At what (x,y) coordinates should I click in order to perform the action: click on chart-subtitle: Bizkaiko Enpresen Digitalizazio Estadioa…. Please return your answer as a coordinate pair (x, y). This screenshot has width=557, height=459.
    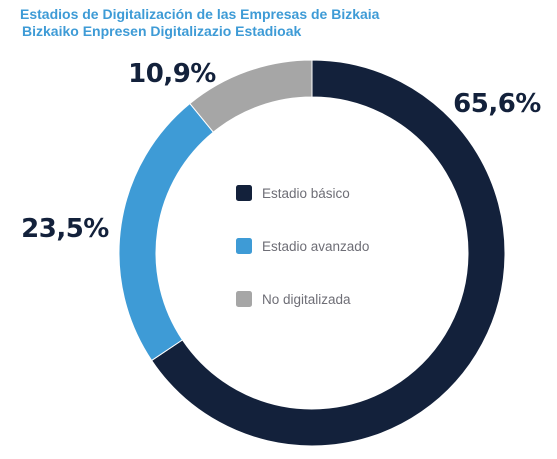
    Looking at the image, I should click on (162, 31).